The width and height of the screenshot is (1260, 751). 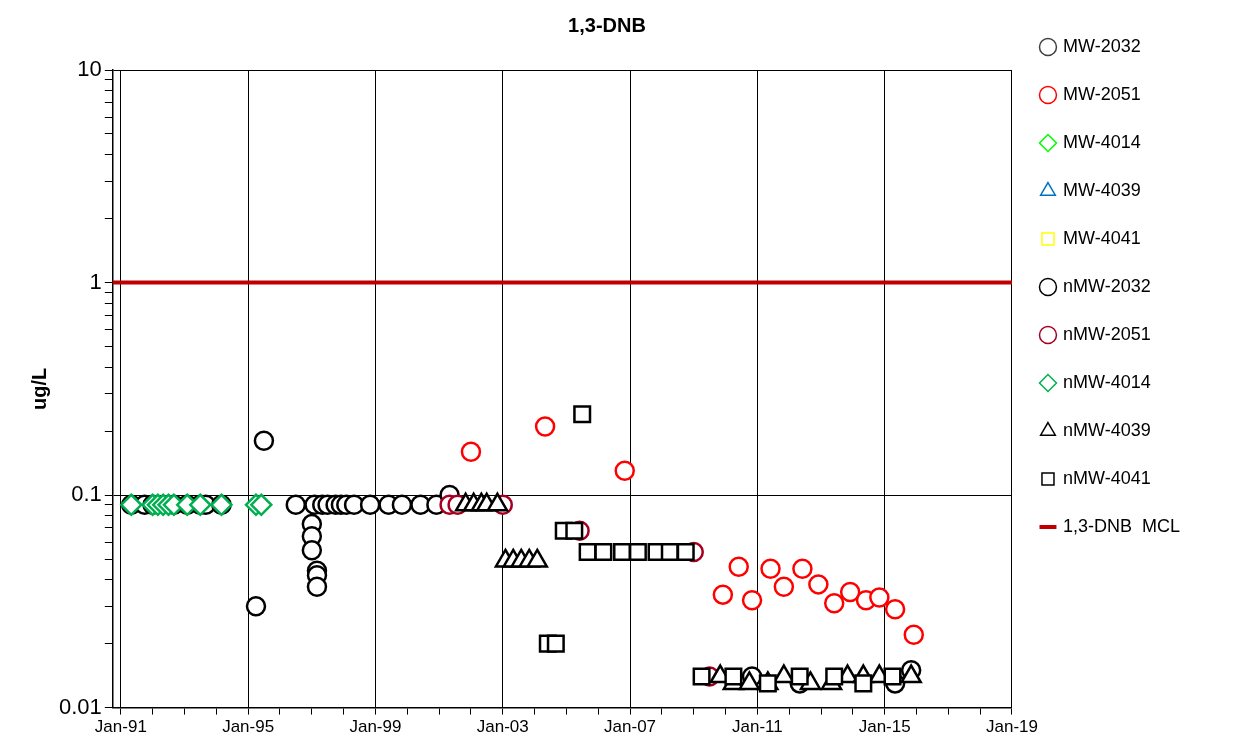 I want to click on legend-label: MW-4014, so click(x=1101, y=141).